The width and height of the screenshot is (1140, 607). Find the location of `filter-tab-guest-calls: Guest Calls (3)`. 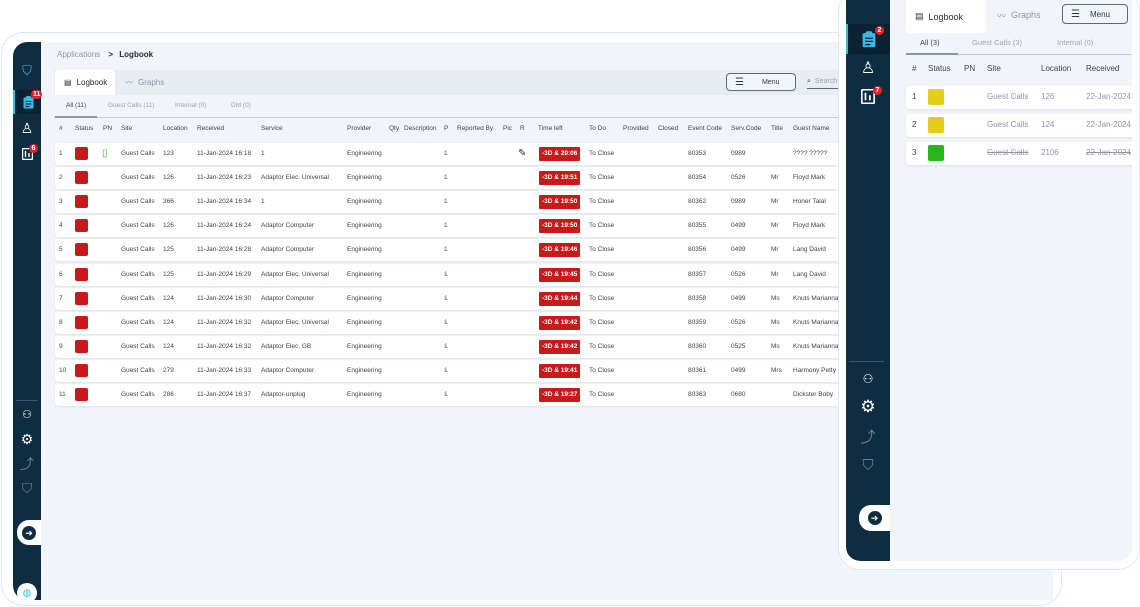

filter-tab-guest-calls: Guest Calls (3) is located at coordinates (997, 42).